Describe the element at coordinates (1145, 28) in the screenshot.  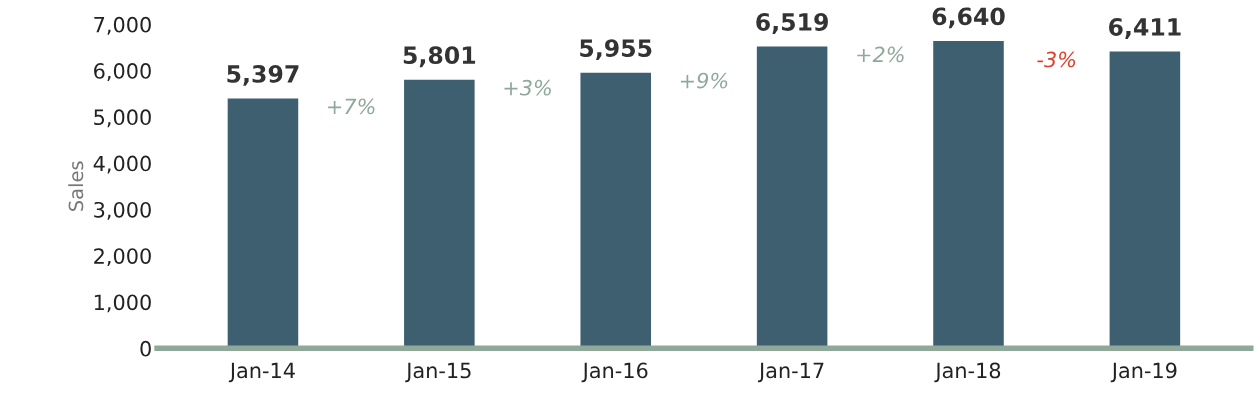
I see `data-label: 6,411` at that location.